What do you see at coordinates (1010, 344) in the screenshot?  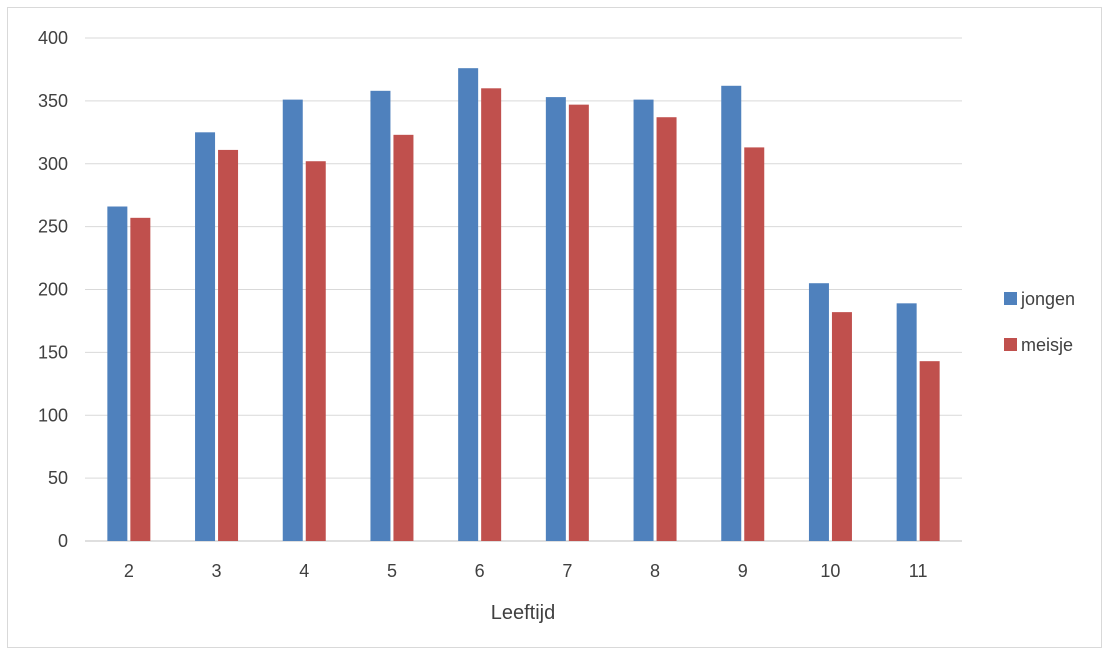 I see `legend-swatch-meisje` at bounding box center [1010, 344].